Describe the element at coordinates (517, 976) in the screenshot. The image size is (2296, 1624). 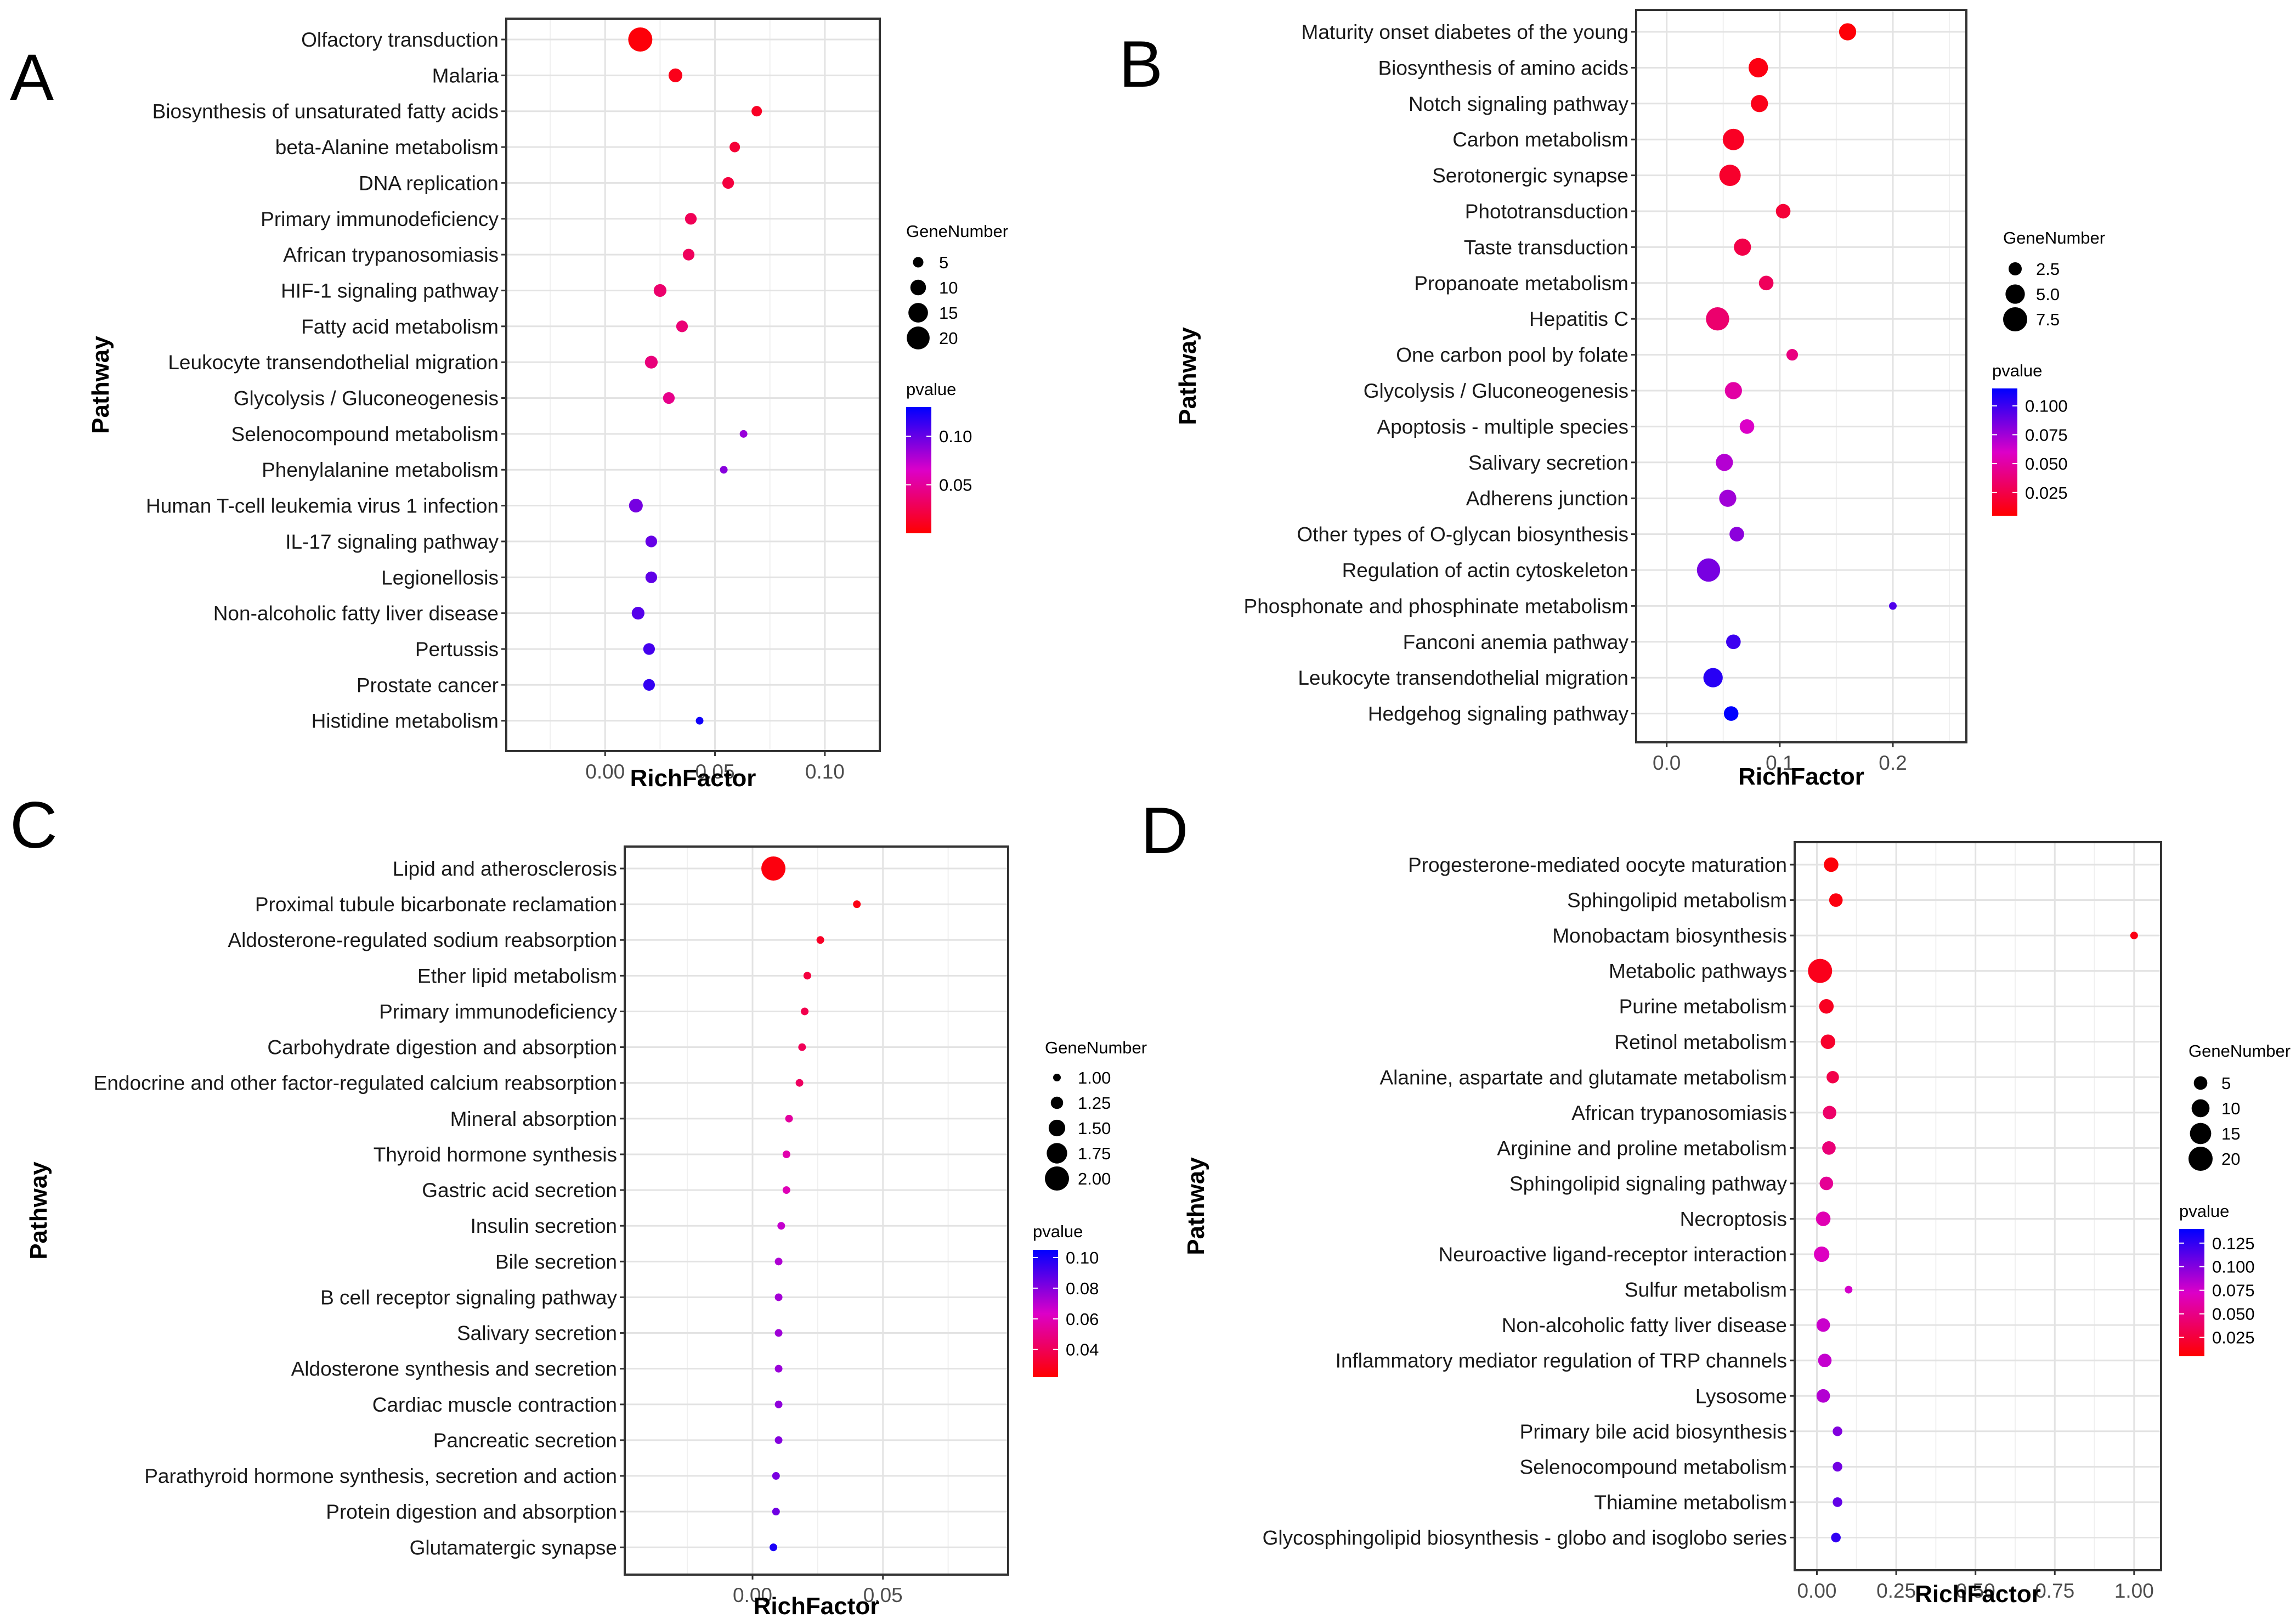
I see `category-label: Ether lipid metabolism` at that location.